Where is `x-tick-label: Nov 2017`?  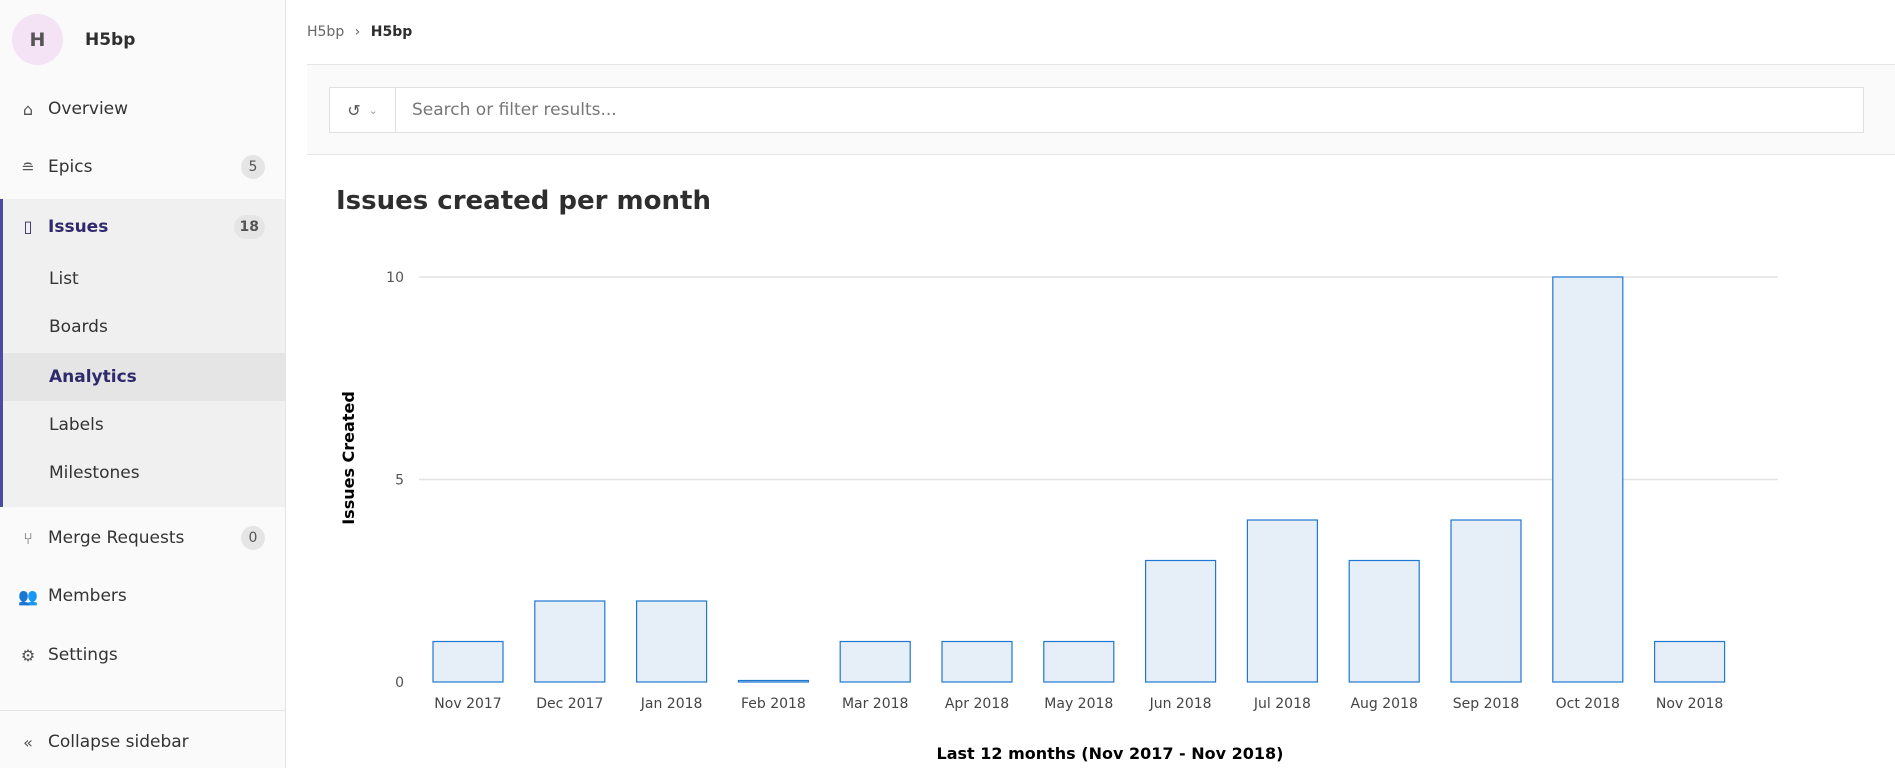
x-tick-label: Nov 2017 is located at coordinates (467, 704).